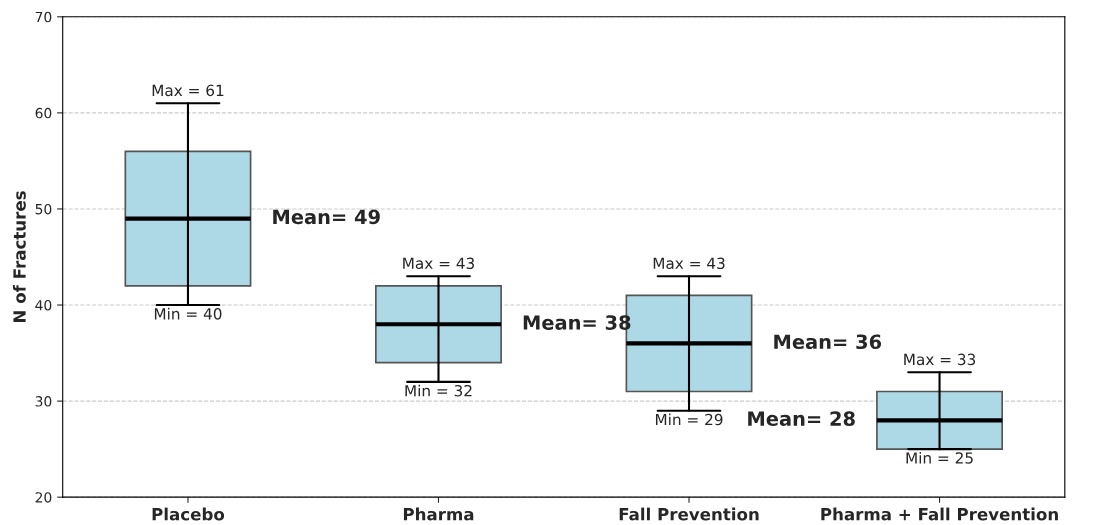  Describe the element at coordinates (801, 418) in the screenshot. I see `annotation: Mean= 28` at that location.